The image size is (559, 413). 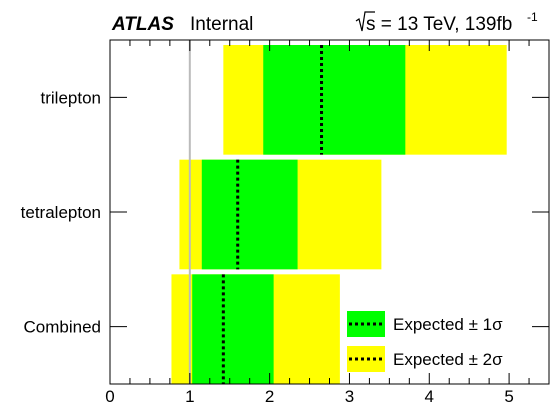 I want to click on legend: Expected ± 1σ Expected ± 2σ, so click(x=425, y=341).